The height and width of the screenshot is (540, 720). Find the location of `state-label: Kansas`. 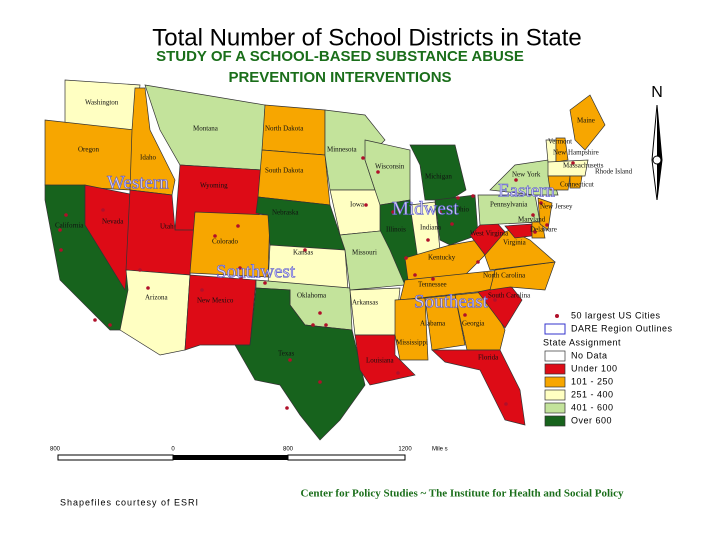

state-label: Kansas is located at coordinates (303, 253).